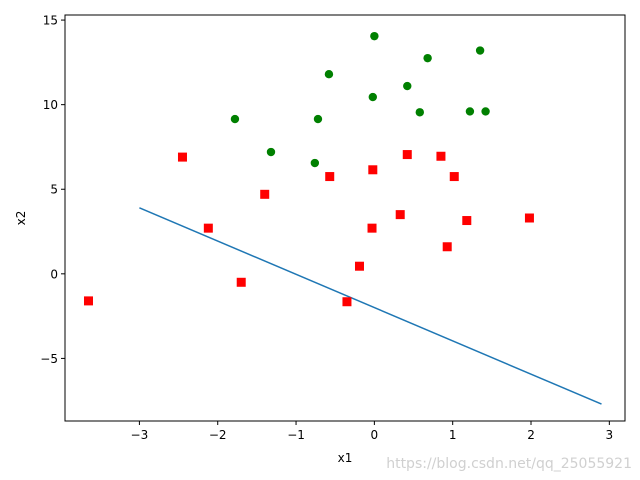  What do you see at coordinates (140, 435) in the screenshot?
I see `x-tick-label: −3` at bounding box center [140, 435].